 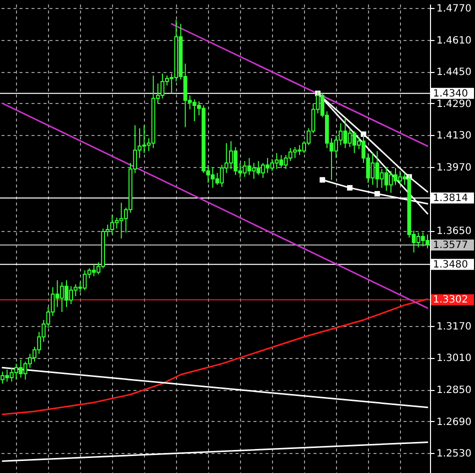 I want to click on y-tick-label: 1.4130, so click(x=454, y=136).